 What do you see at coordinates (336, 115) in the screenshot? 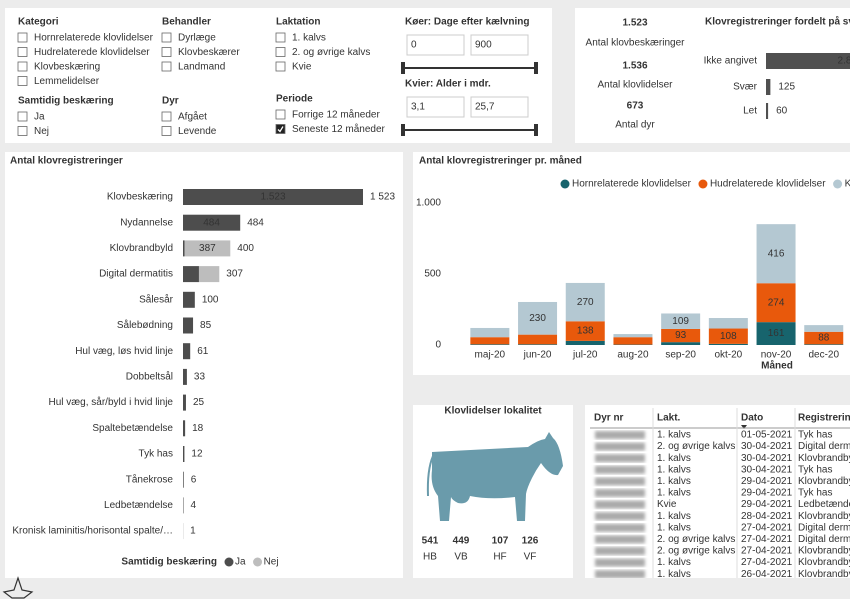
I see `filter-option: Forrige 12 måneder` at bounding box center [336, 115].